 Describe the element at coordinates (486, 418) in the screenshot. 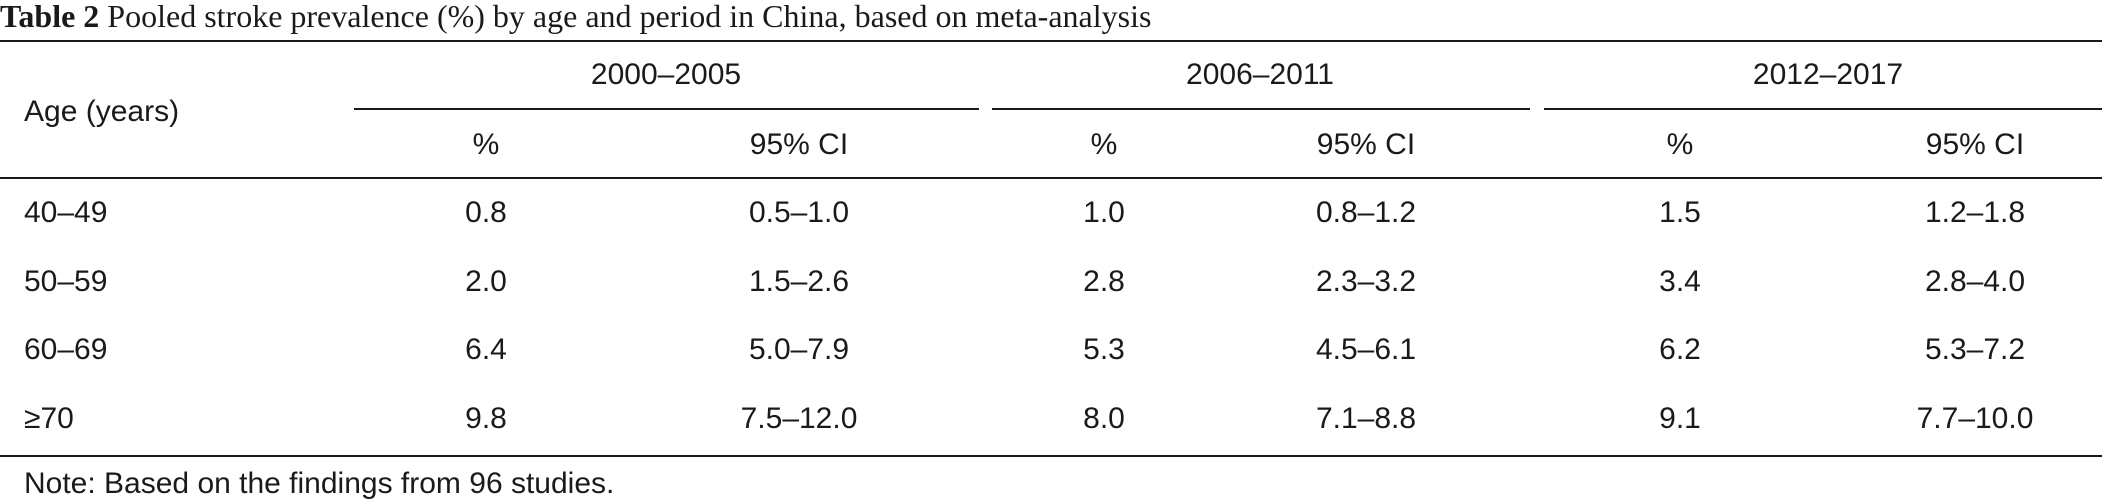

I see `table-cell: 9.8` at that location.